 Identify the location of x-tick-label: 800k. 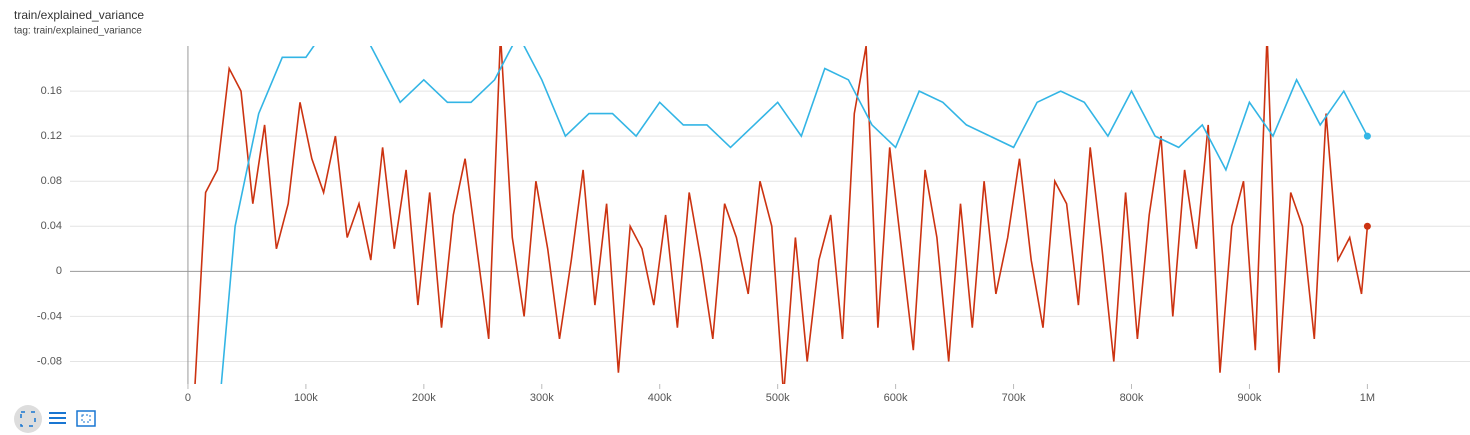
(1132, 398).